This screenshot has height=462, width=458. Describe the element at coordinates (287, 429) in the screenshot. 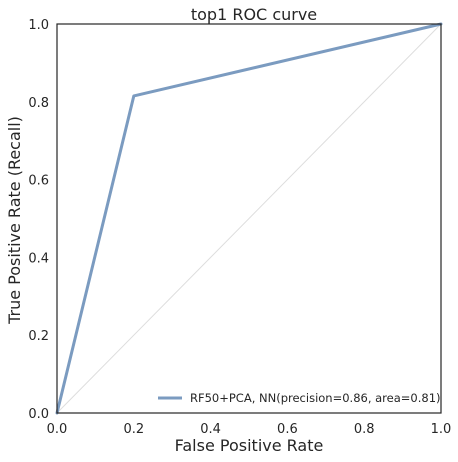

I see `x-tick-label: 0.6` at that location.